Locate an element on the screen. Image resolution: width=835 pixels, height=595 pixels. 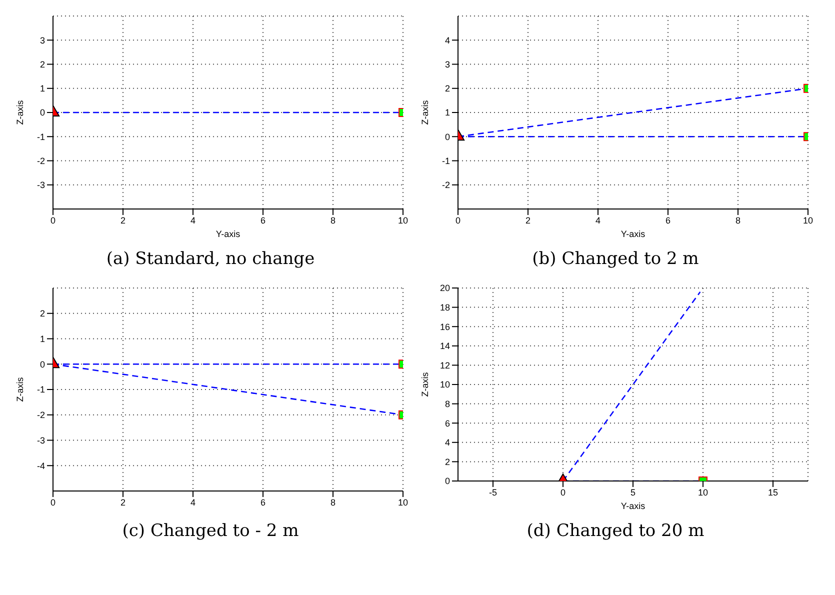
y-tick-label: 20 is located at coordinates (445, 288).